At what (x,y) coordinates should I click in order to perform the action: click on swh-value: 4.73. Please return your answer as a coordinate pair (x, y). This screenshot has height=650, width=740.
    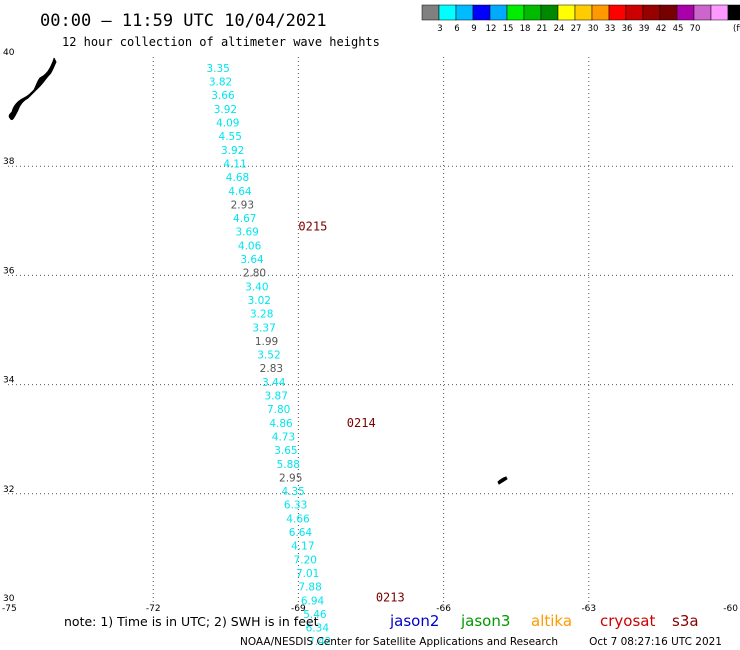
    Looking at the image, I should click on (283, 437).